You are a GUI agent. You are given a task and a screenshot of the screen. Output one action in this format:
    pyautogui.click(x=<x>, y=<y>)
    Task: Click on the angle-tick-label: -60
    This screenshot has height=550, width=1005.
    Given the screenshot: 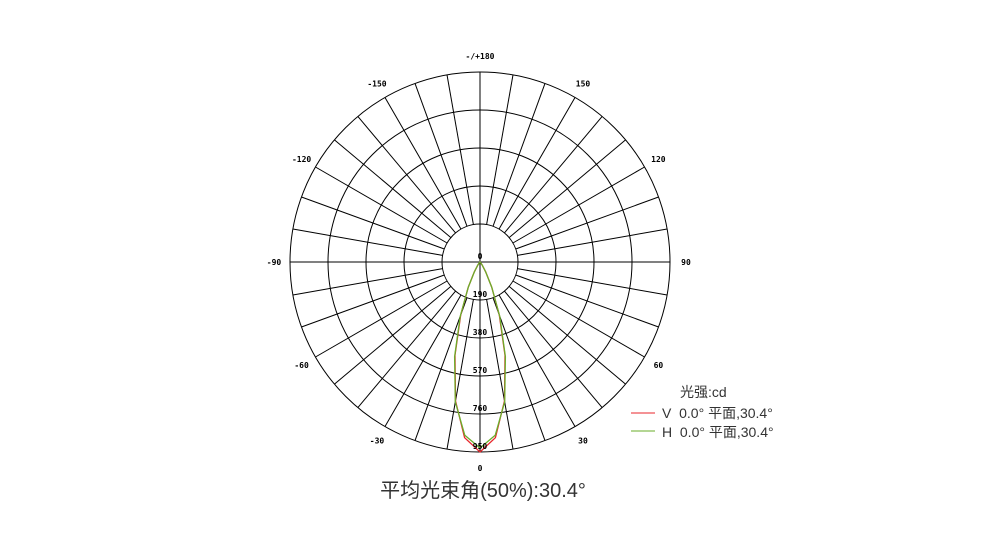 What is the action you would take?
    pyautogui.click(x=301, y=365)
    